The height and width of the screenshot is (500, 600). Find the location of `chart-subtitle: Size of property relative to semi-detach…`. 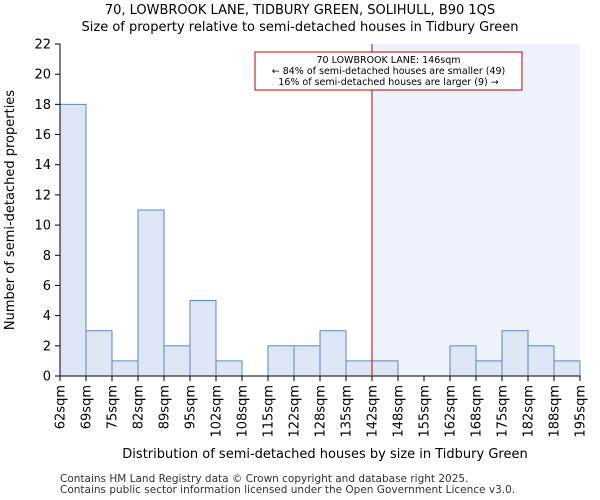

chart-subtitle: Size of property relative to semi-detach… is located at coordinates (300, 27).